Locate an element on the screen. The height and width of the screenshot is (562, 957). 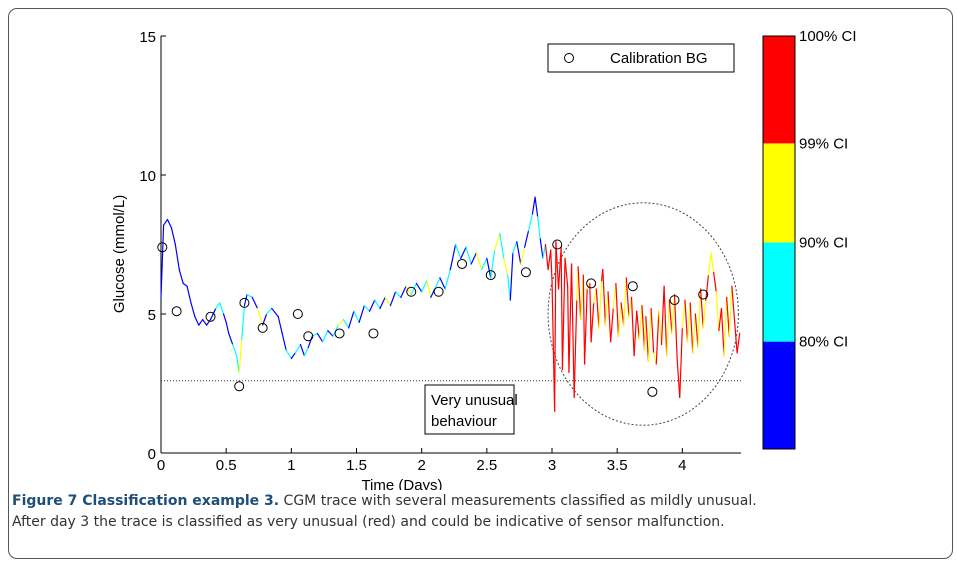
annotation-line2: behaviour is located at coordinates (464, 421).